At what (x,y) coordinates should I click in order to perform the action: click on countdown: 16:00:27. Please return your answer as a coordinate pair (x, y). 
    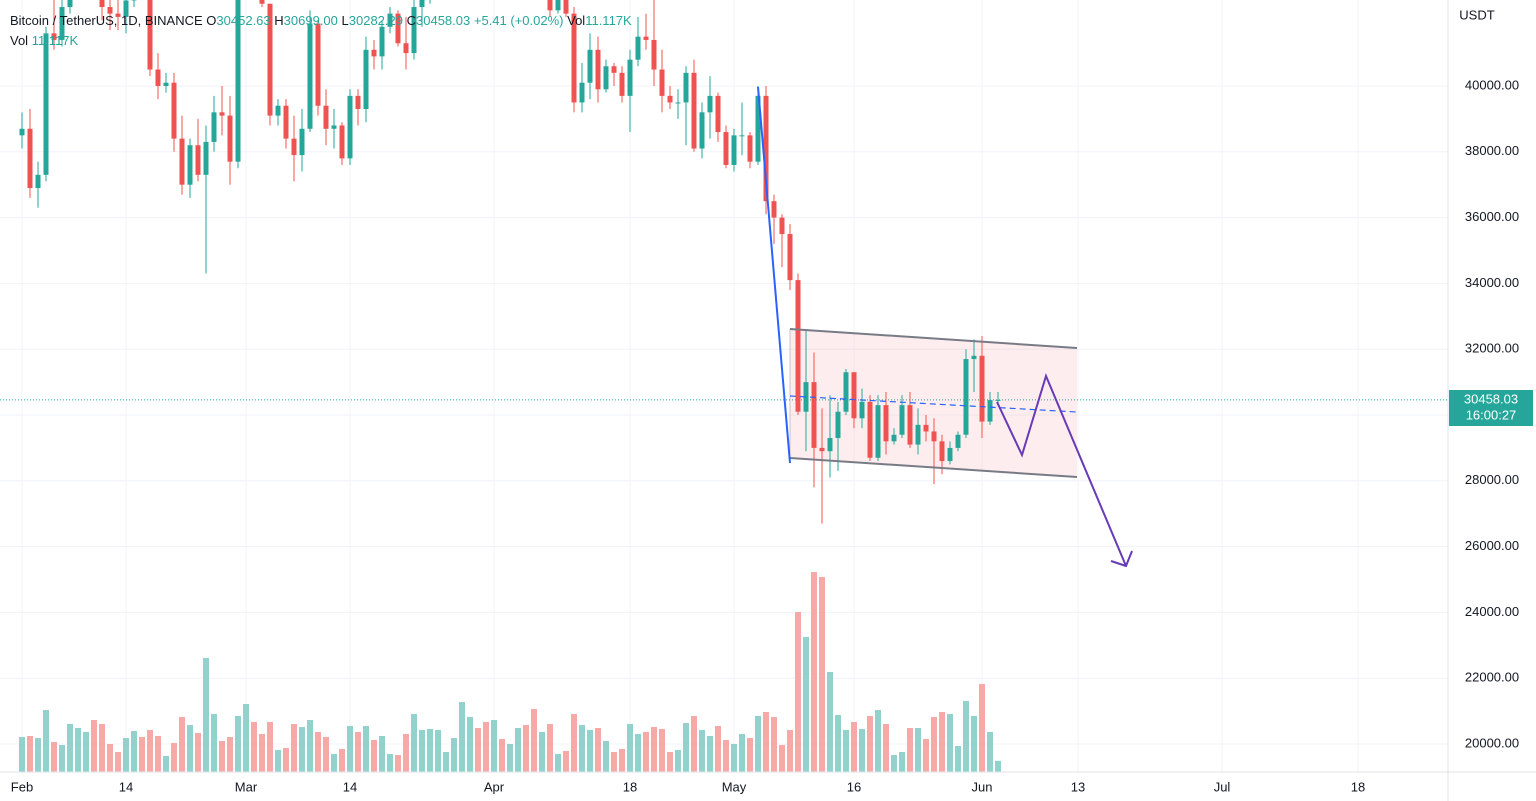
    Looking at the image, I should click on (1491, 414).